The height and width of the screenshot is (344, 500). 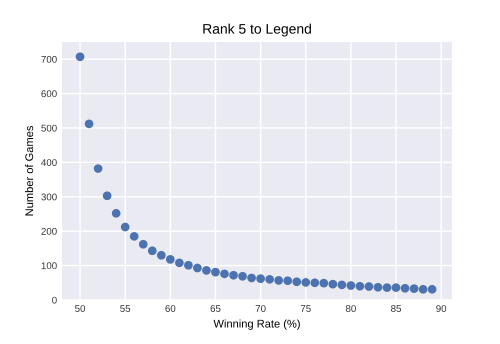 I want to click on x-tick-label: 50, so click(x=80, y=308).